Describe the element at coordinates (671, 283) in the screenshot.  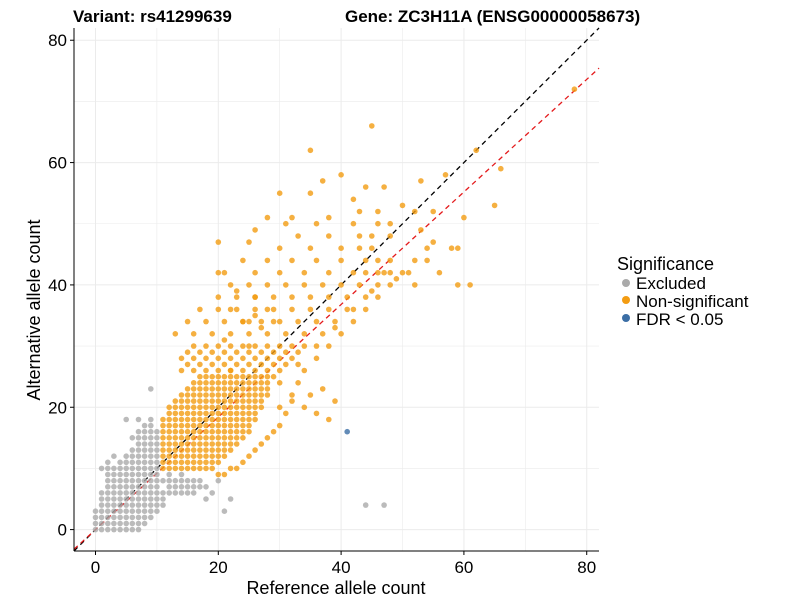
I see `legend-label-excluded: Excluded` at that location.